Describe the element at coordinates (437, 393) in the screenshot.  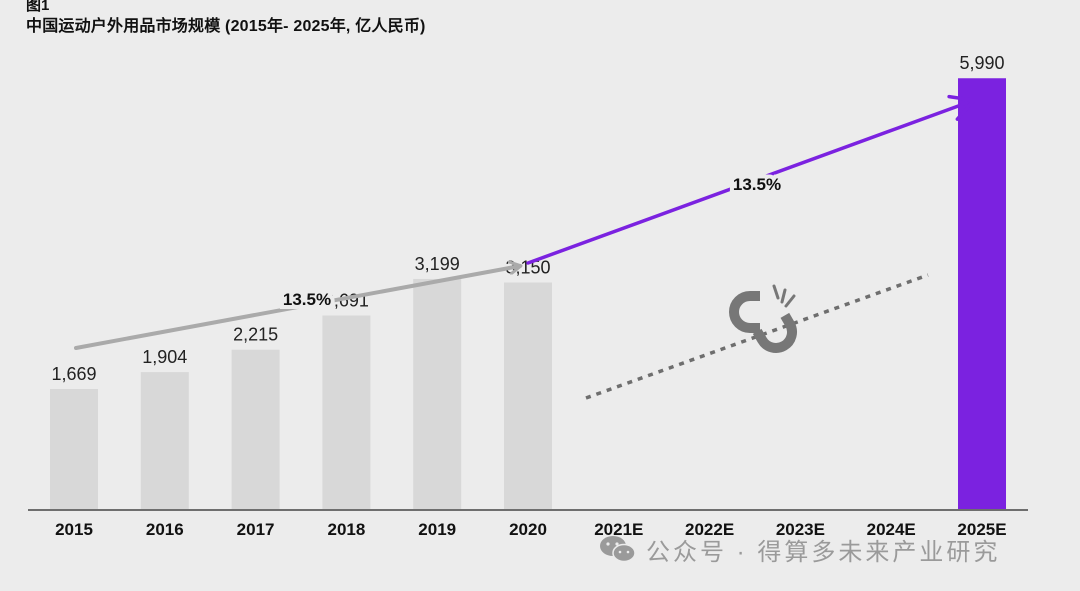
I see `bar-2019` at that location.